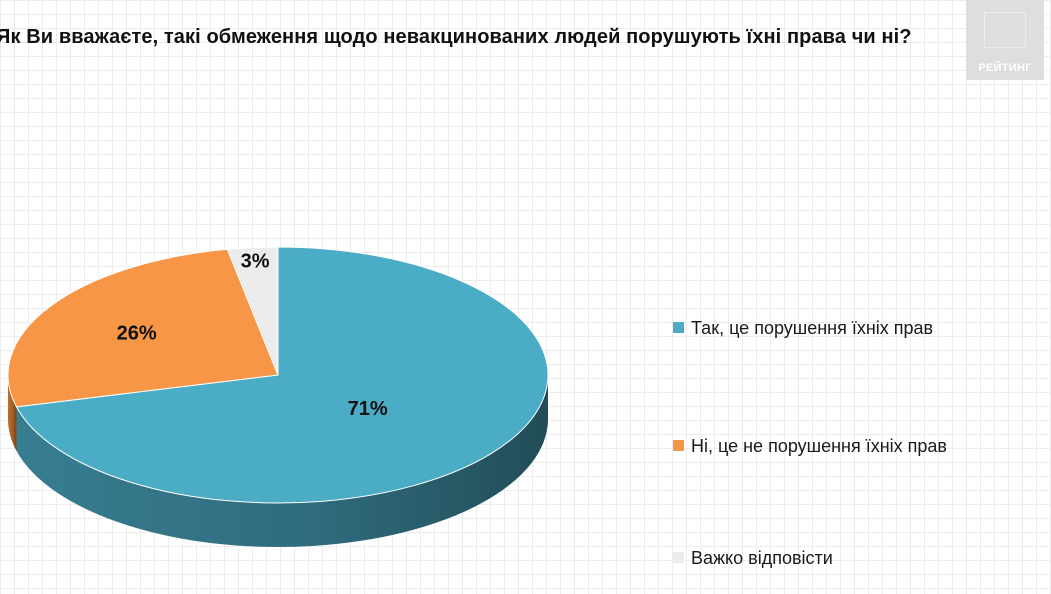 The height and width of the screenshot is (594, 1051). I want to click on pie-labels: 71% 26% 3%, so click(252, 335).